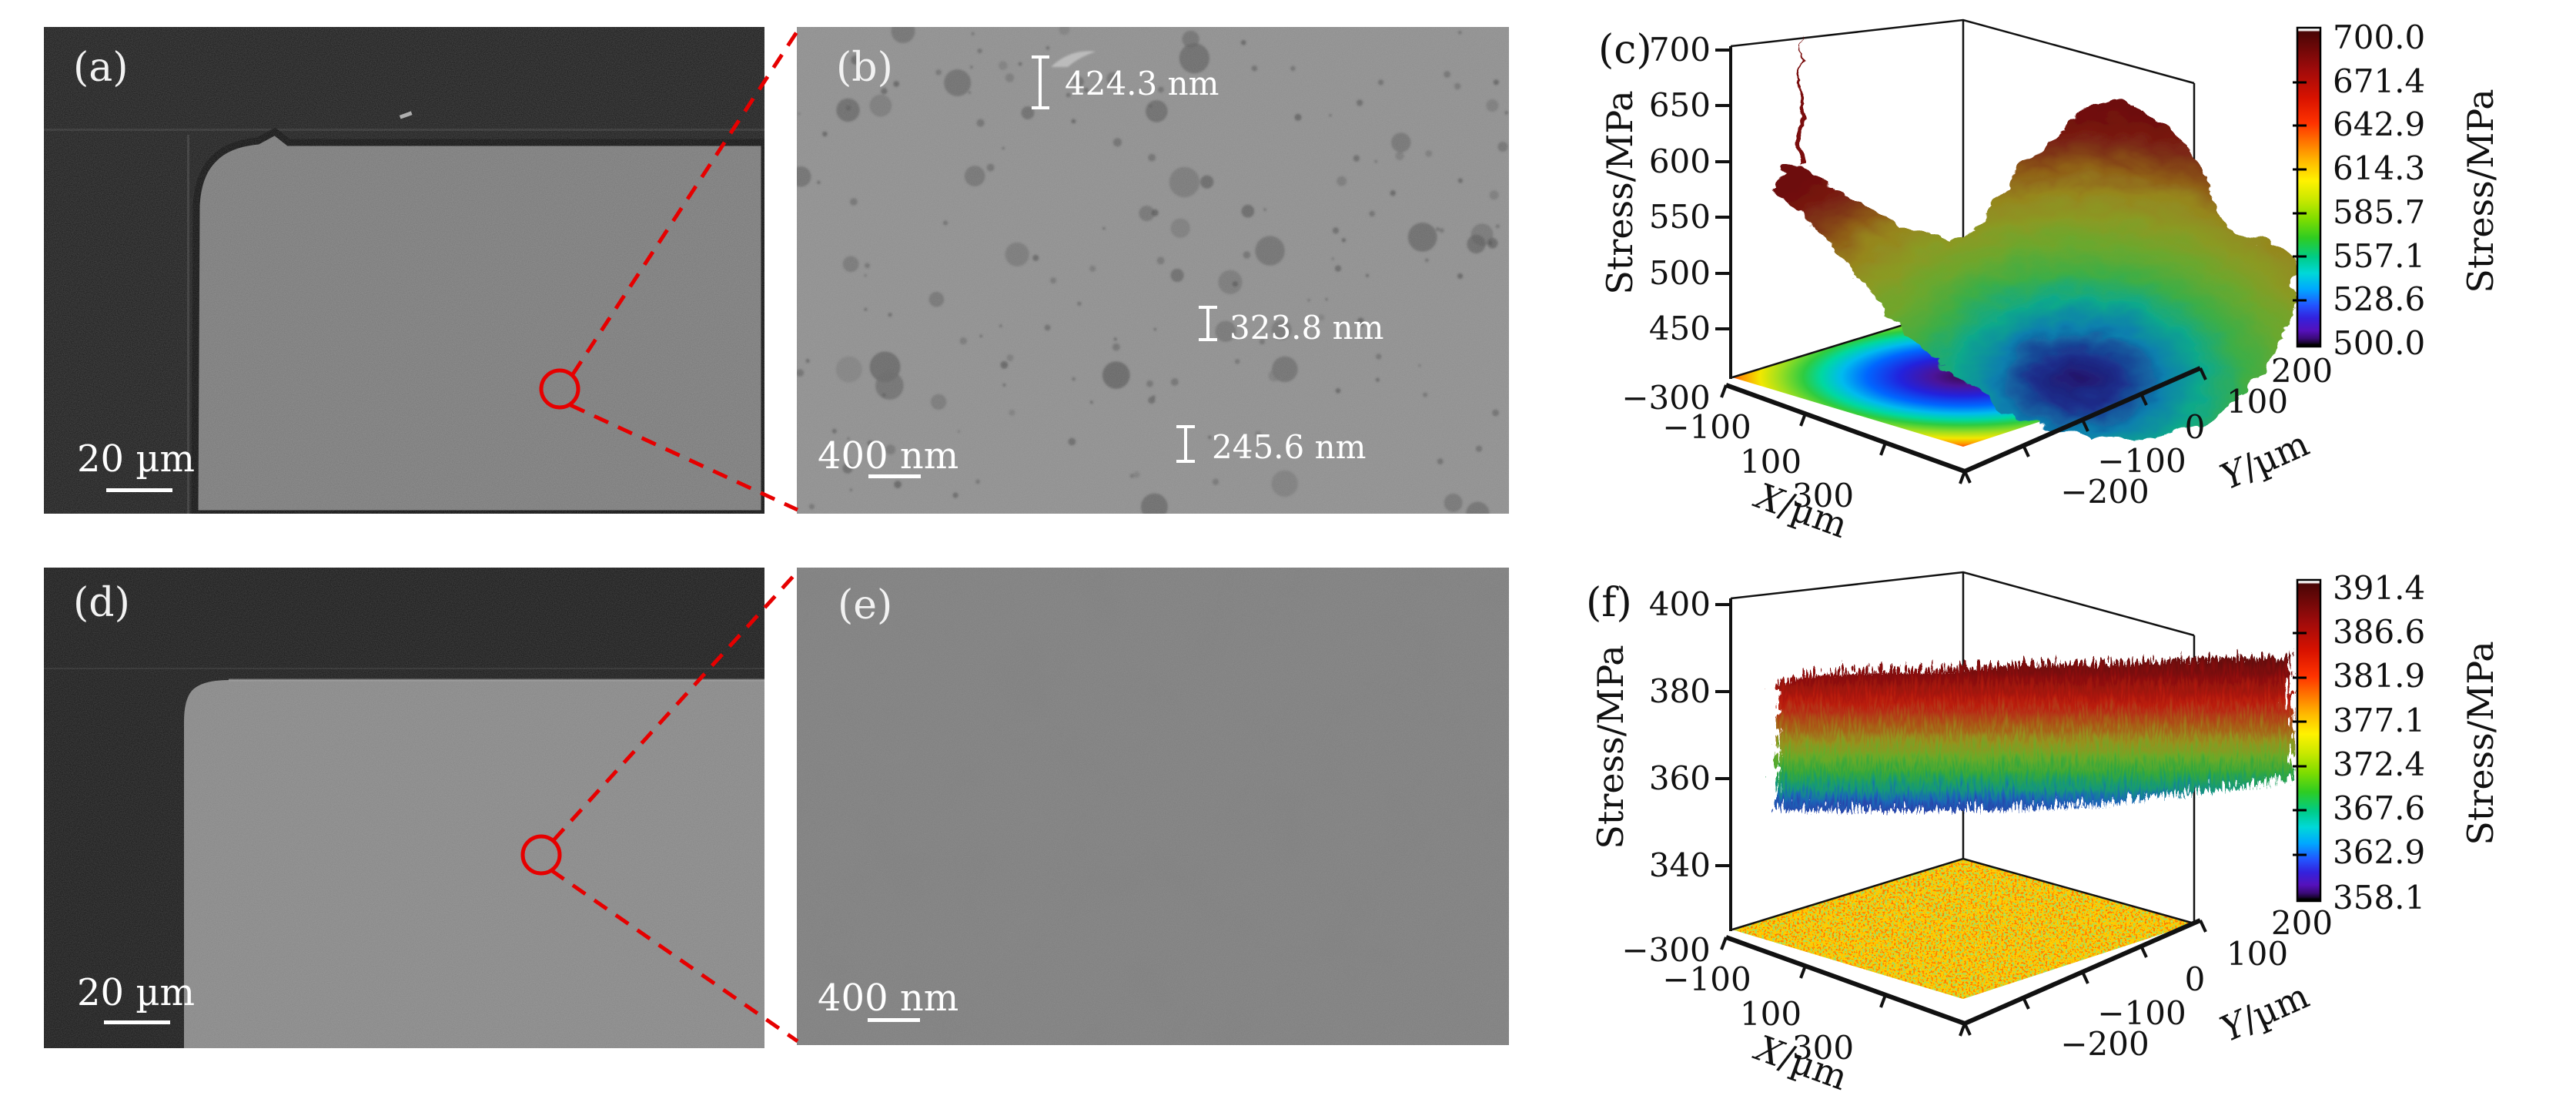 The image size is (2576, 1099). Describe the element at coordinates (2302, 371) in the screenshot. I see `c-ytick-200: 200` at that location.